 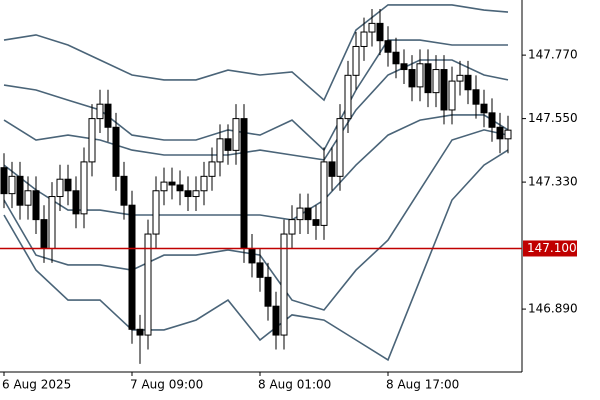 I want to click on x-tick-label: 8 Aug 01:00, so click(x=294, y=385).